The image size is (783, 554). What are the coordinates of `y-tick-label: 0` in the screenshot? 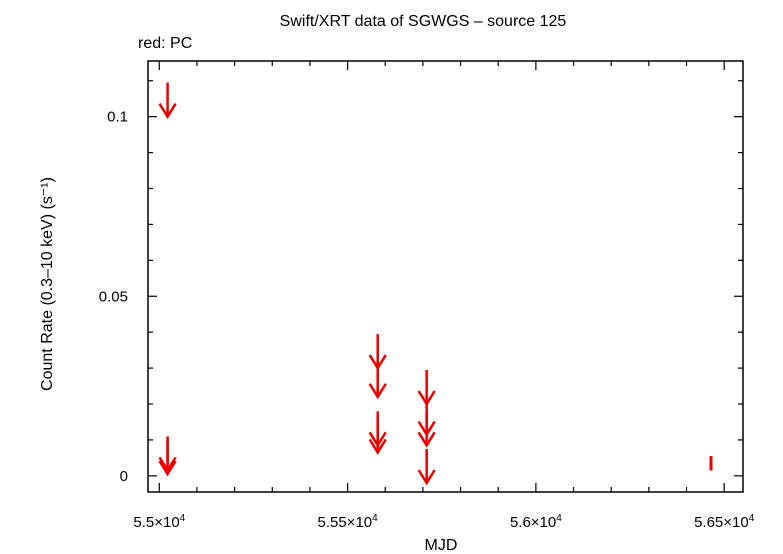 It's located at (124, 476).